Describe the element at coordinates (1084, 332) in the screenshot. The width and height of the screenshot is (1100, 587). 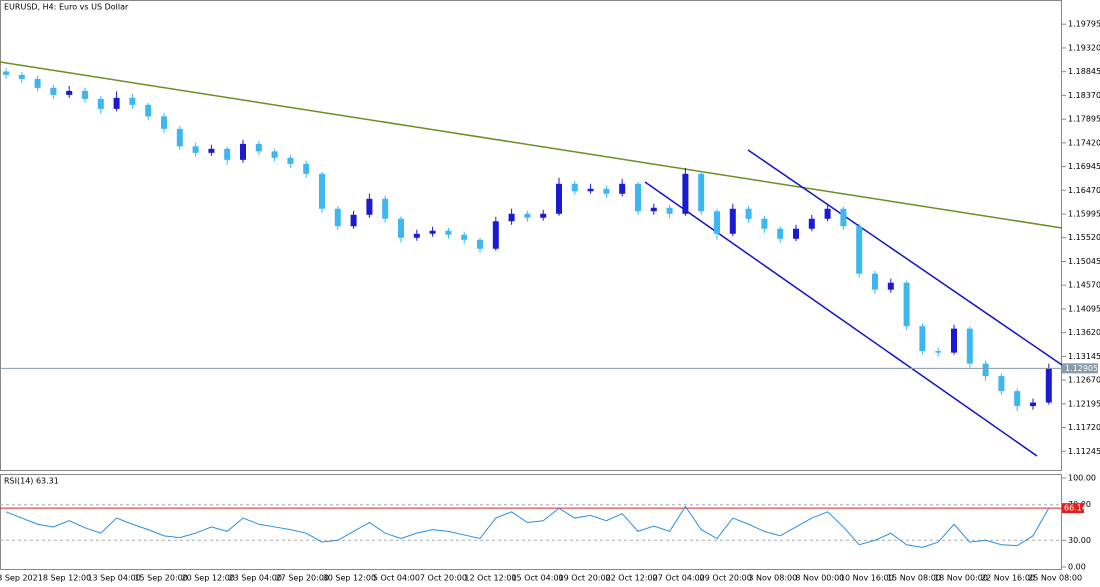
I see `y-tick-label: 1.13620` at that location.